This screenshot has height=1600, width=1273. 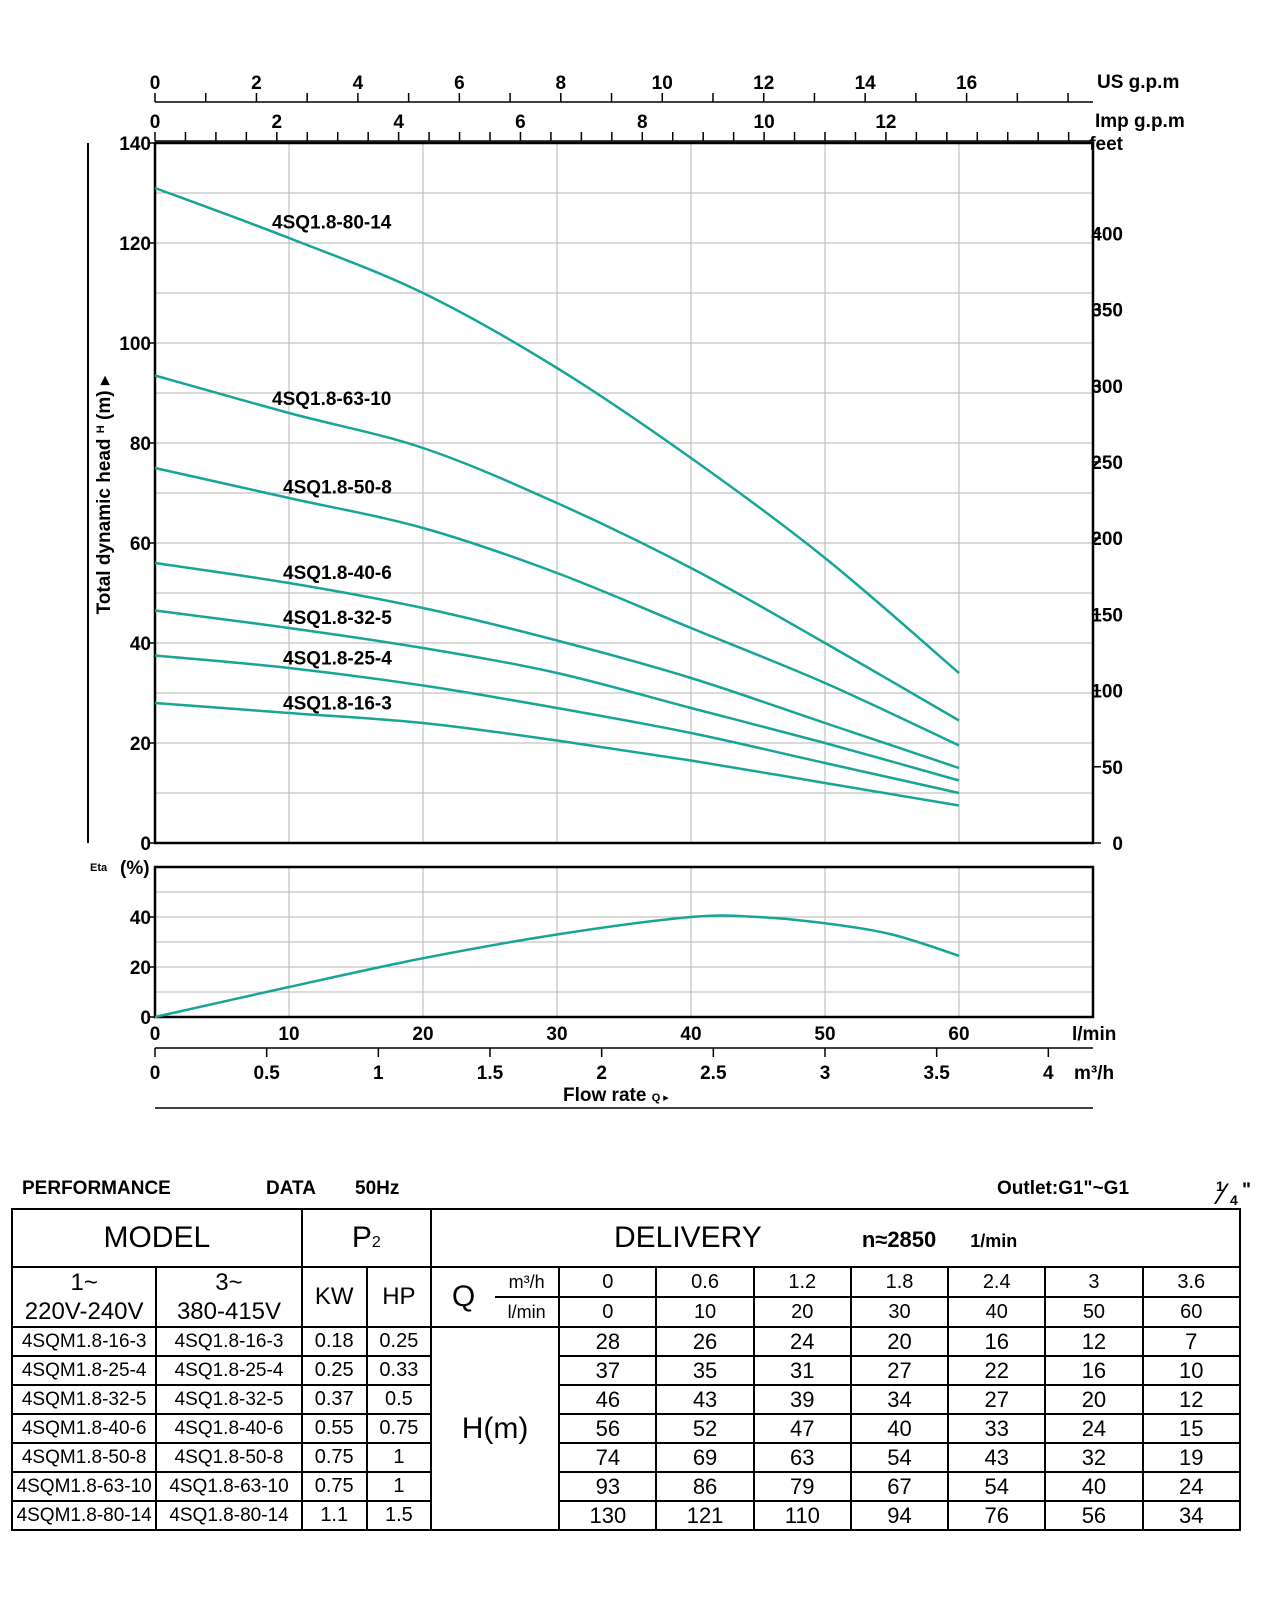 I want to click on single-phase-voltage: 220V-240V, so click(x=84, y=1312).